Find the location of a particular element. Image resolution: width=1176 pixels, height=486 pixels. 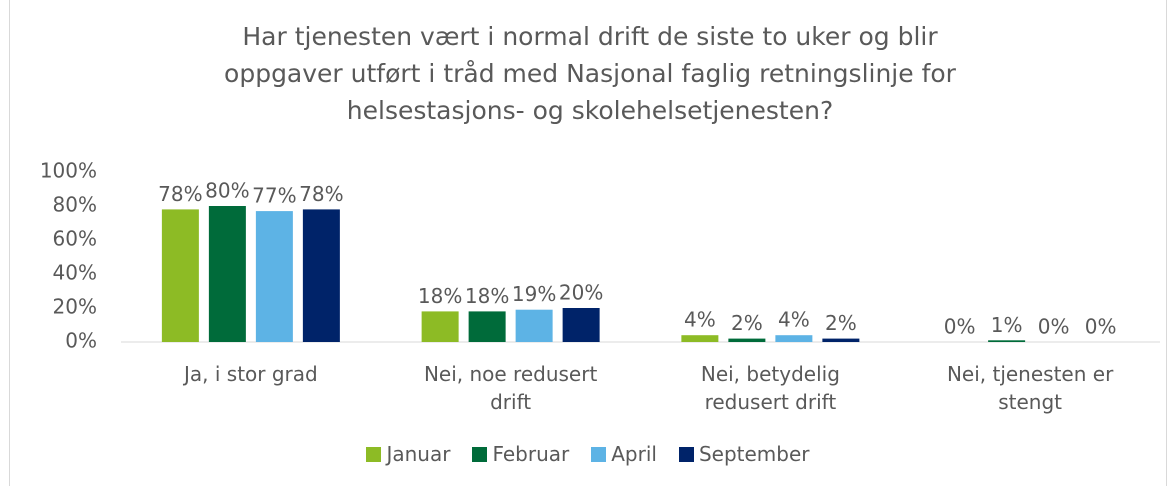

x-tick-label: Ja, i stor grad is located at coordinates (251, 374).